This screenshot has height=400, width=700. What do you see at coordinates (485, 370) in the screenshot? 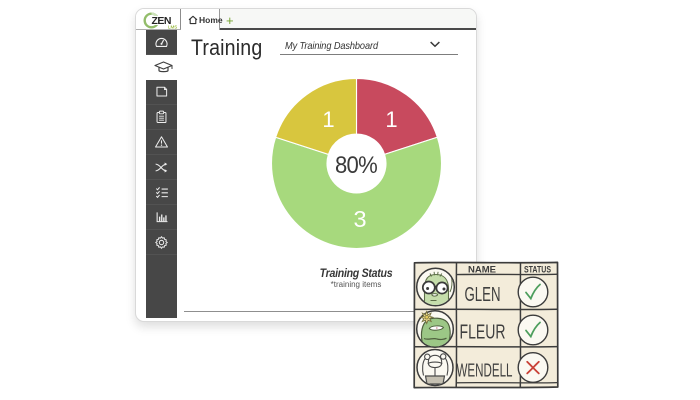
I see `svg-text: WENDELL` at bounding box center [485, 370].